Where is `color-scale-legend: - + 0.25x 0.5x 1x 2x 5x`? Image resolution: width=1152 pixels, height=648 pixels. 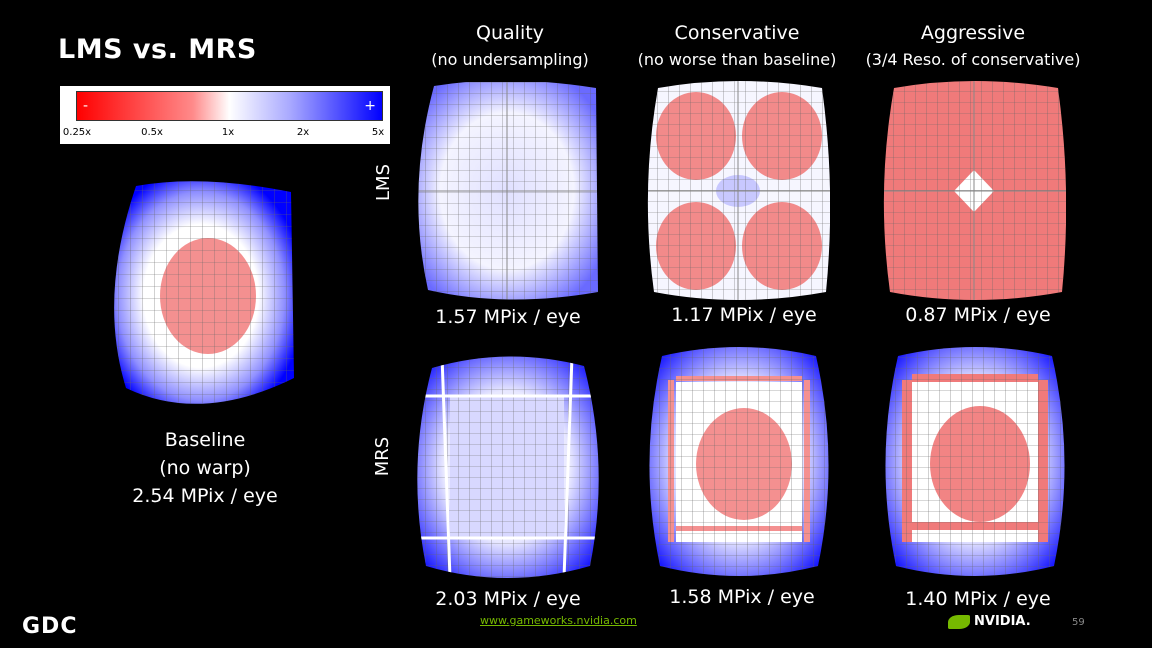
color-scale-legend: - + 0.25x 0.5x 1x 2x 5x is located at coordinates (225, 115).